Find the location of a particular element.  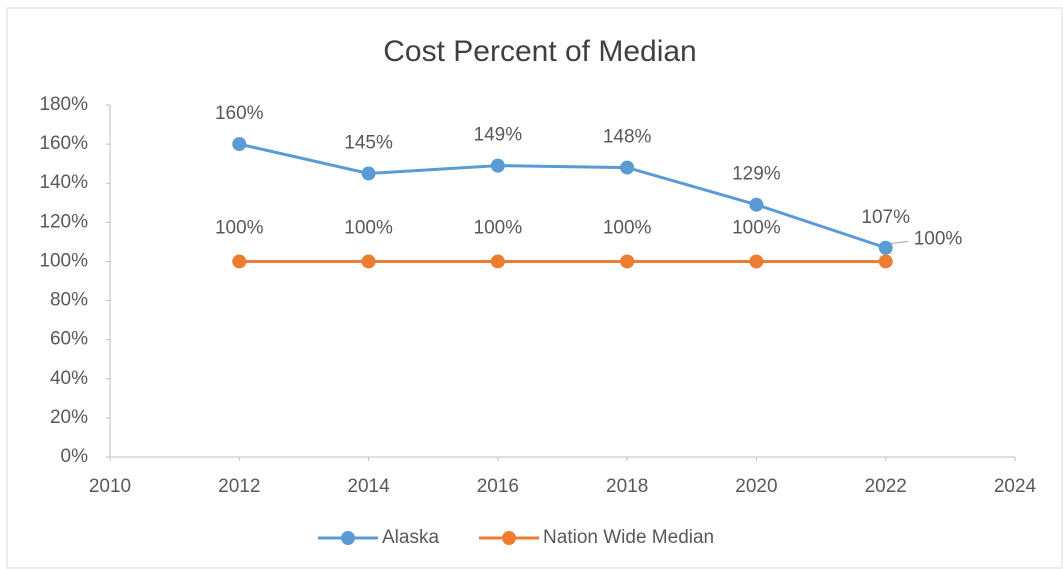

x-tick-label: 2010 is located at coordinates (110, 486).